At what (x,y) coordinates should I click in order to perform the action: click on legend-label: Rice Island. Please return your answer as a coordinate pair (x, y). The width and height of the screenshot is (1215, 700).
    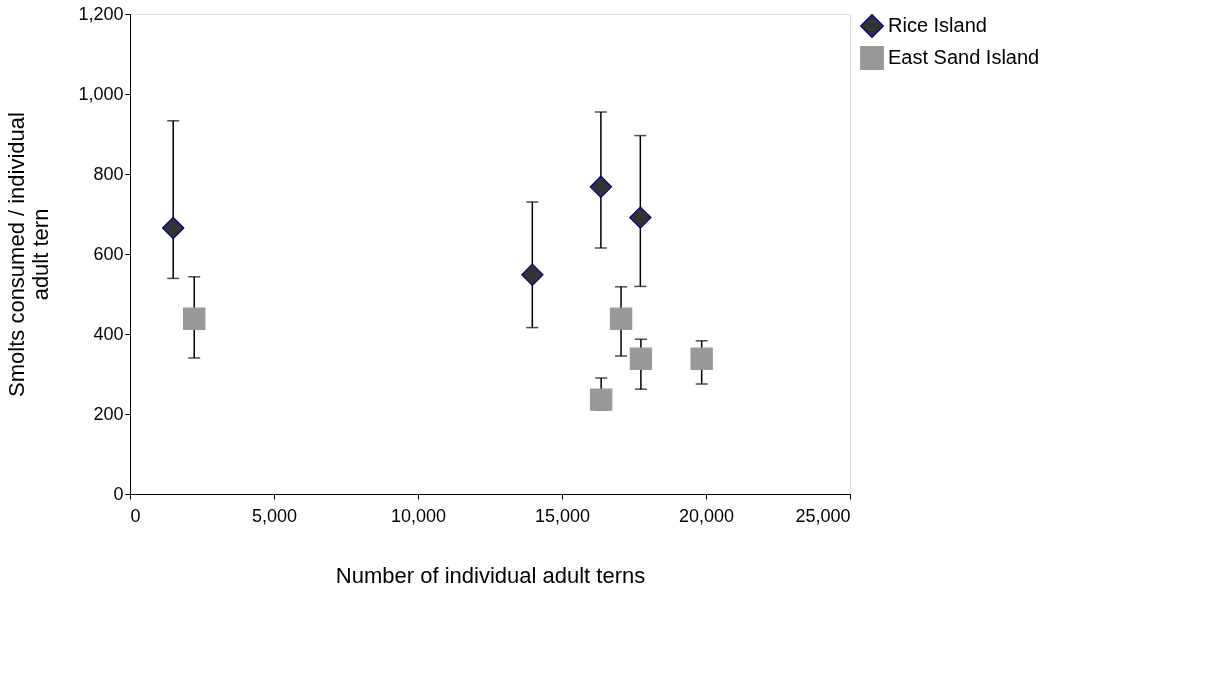
    Looking at the image, I should click on (937, 25).